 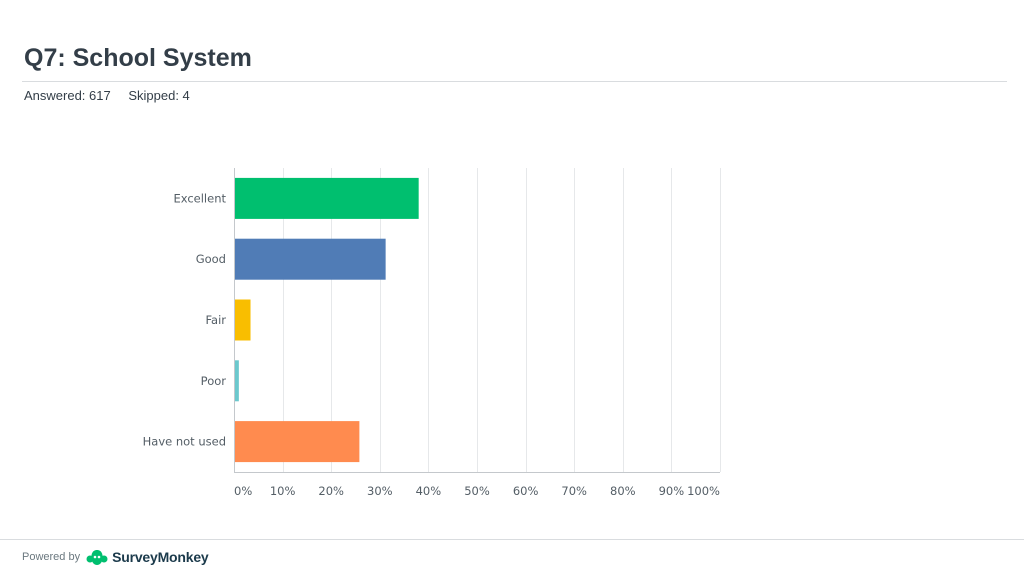 What do you see at coordinates (243, 491) in the screenshot?
I see `x-tick-label: 0%` at bounding box center [243, 491].